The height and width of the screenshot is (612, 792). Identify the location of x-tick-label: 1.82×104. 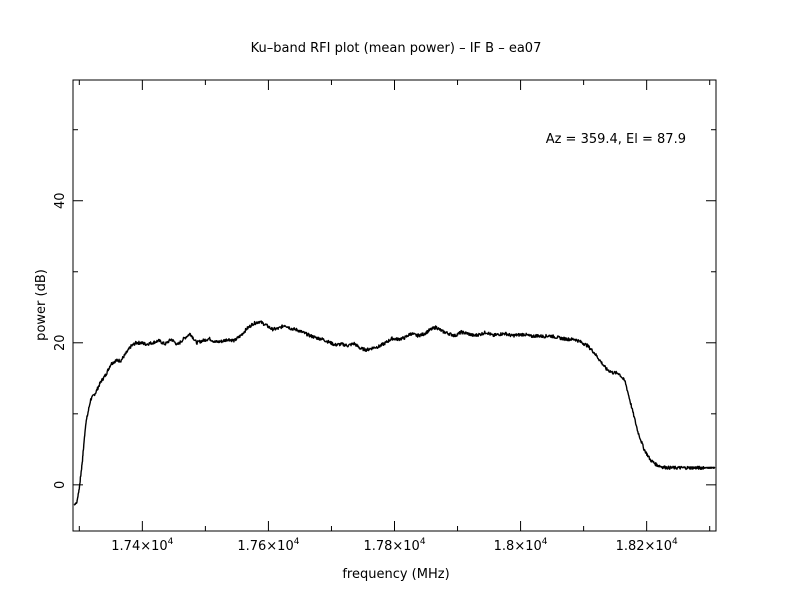
(647, 545).